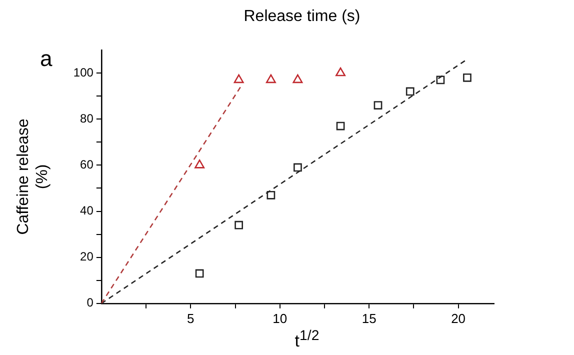  I want to click on y-tick-label: 0, so click(90, 303).